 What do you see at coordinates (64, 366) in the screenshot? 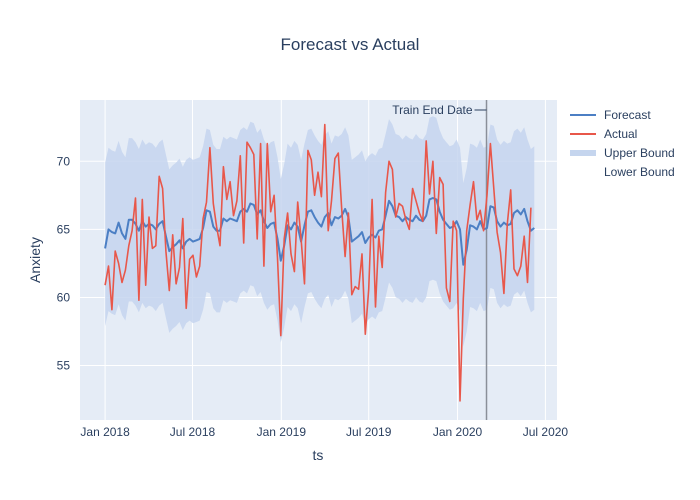
I see `y-tick-label: 55` at bounding box center [64, 366].